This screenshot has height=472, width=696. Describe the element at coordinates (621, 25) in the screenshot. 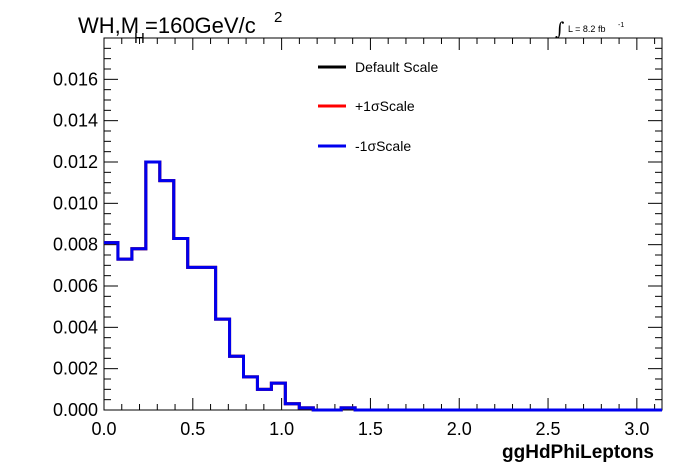

I see `luminosity-superscript: -1` at that location.